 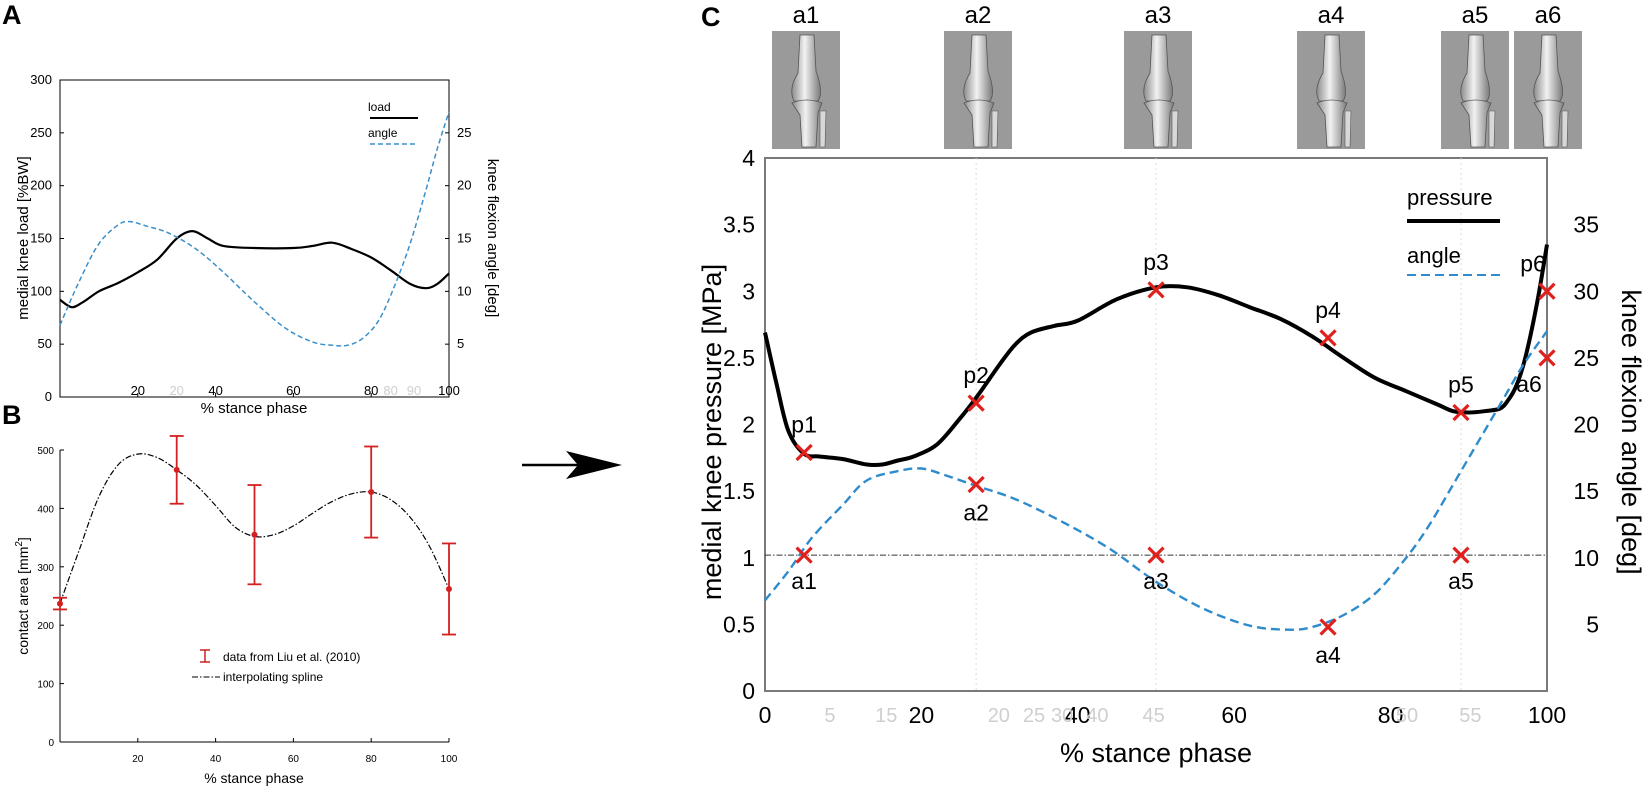 What do you see at coordinates (976, 375) in the screenshot?
I see `panel-c-pressure-marker-label: p2` at bounding box center [976, 375].